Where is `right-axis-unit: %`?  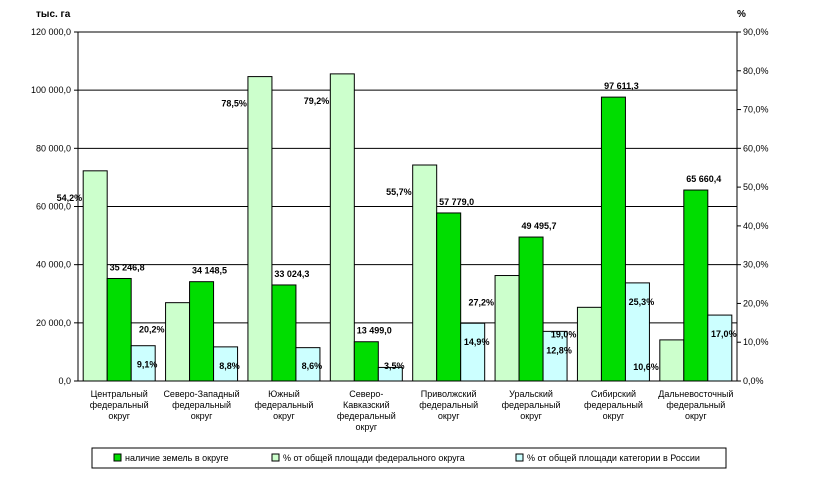
right-axis-unit: % is located at coordinates (741, 14).